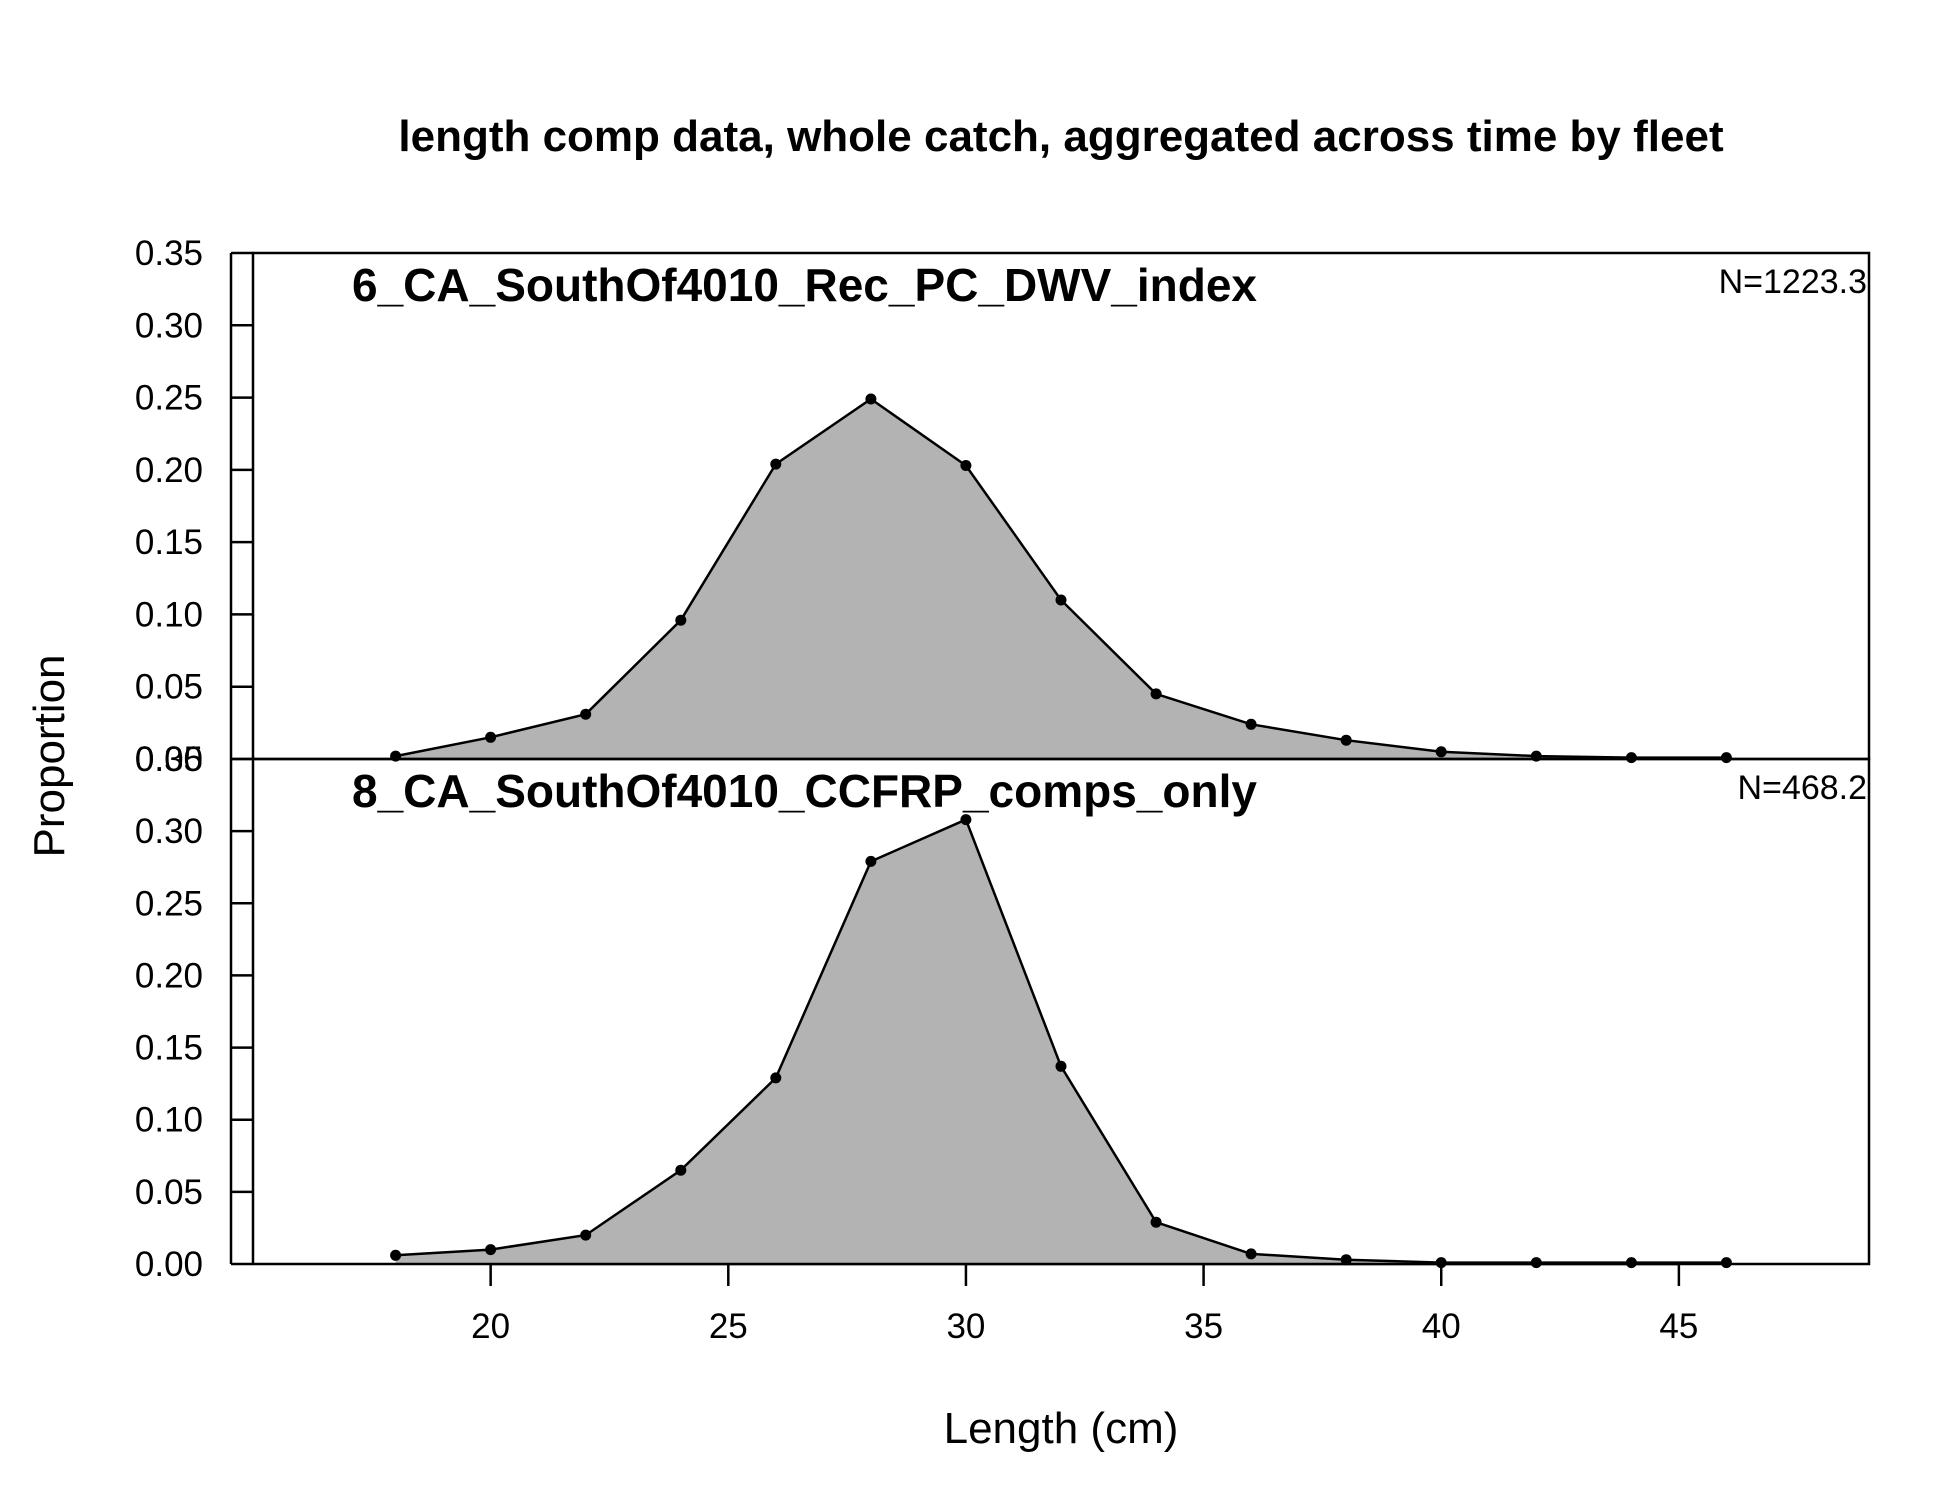  Describe the element at coordinates (804, 791) in the screenshot. I see `panel-title-2: 8_CA_SouthOf4010_CCFRP_comps_only` at that location.